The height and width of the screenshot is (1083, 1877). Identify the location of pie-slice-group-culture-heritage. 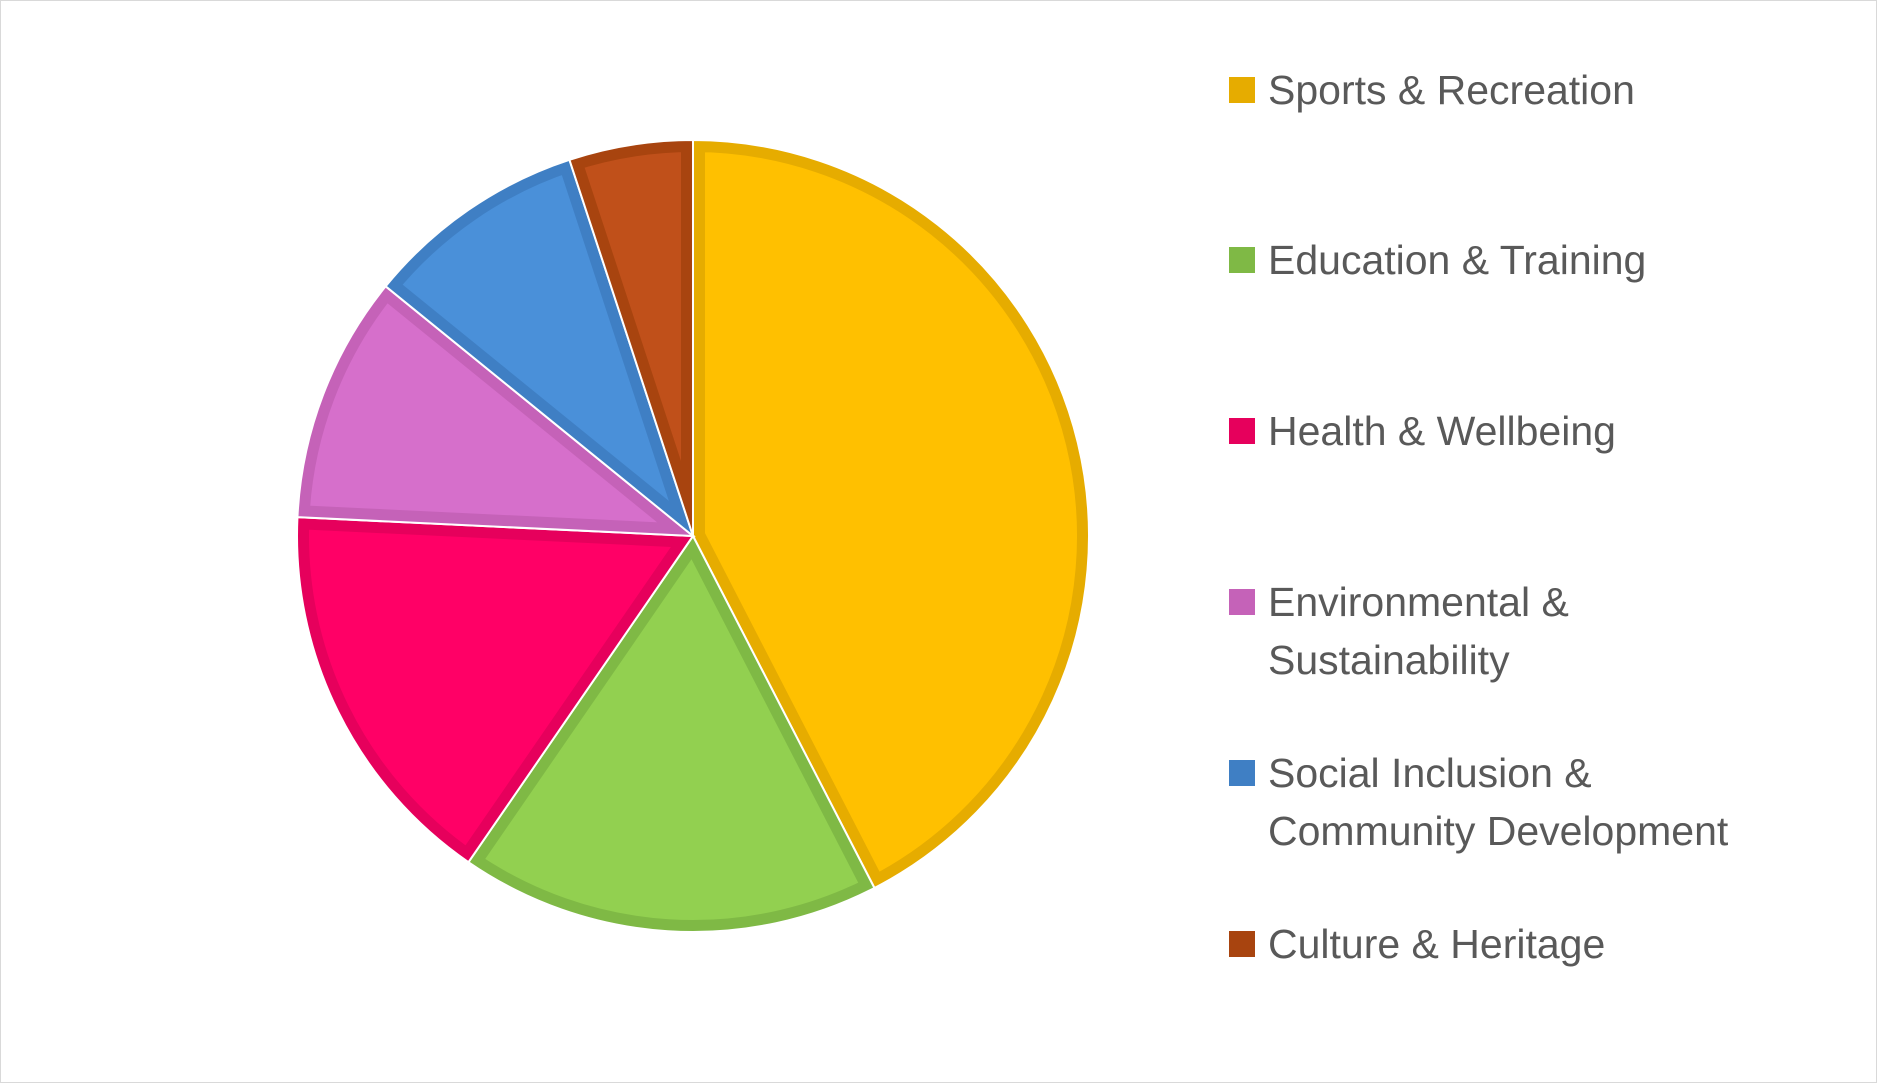
(631, 337).